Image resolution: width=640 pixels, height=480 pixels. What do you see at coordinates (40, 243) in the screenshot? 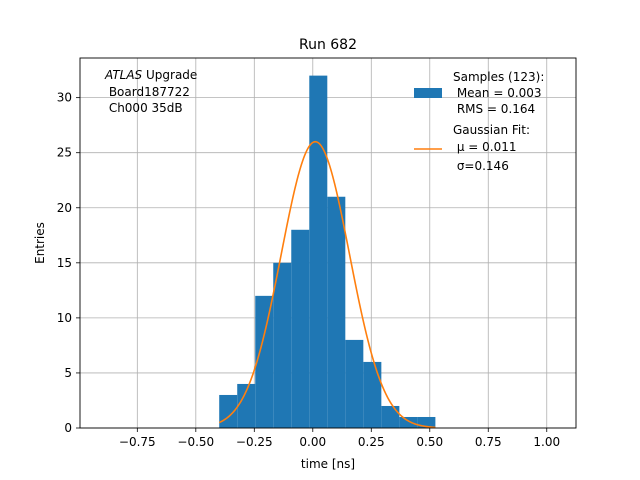
I see `y-axis-label: Entries` at bounding box center [40, 243].